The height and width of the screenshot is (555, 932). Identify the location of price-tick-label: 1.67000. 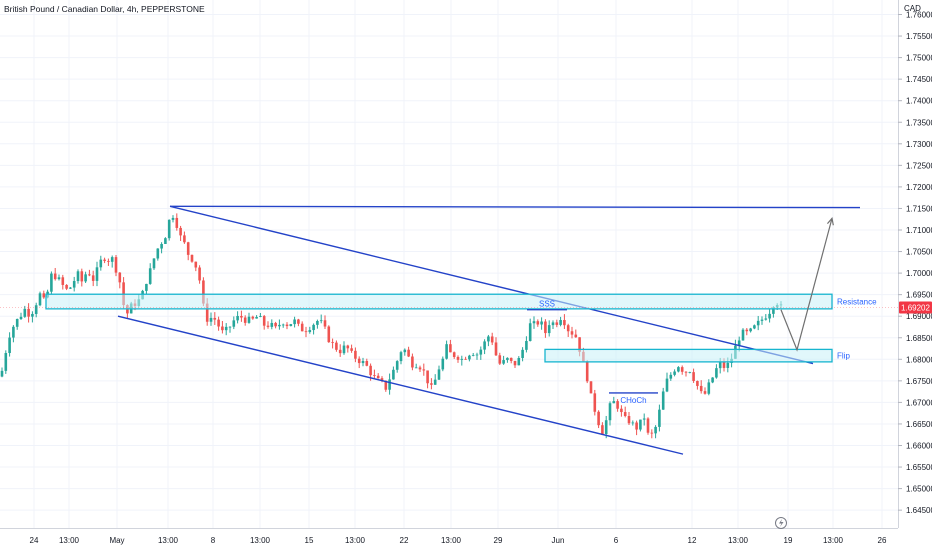
(919, 402).